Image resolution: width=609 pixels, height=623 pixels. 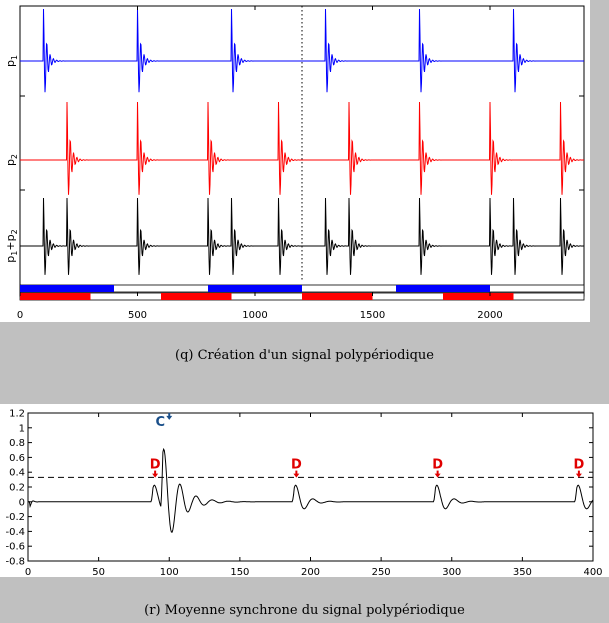 What do you see at coordinates (155, 465) in the screenshot?
I see `peak-label-1: D` at bounding box center [155, 465].